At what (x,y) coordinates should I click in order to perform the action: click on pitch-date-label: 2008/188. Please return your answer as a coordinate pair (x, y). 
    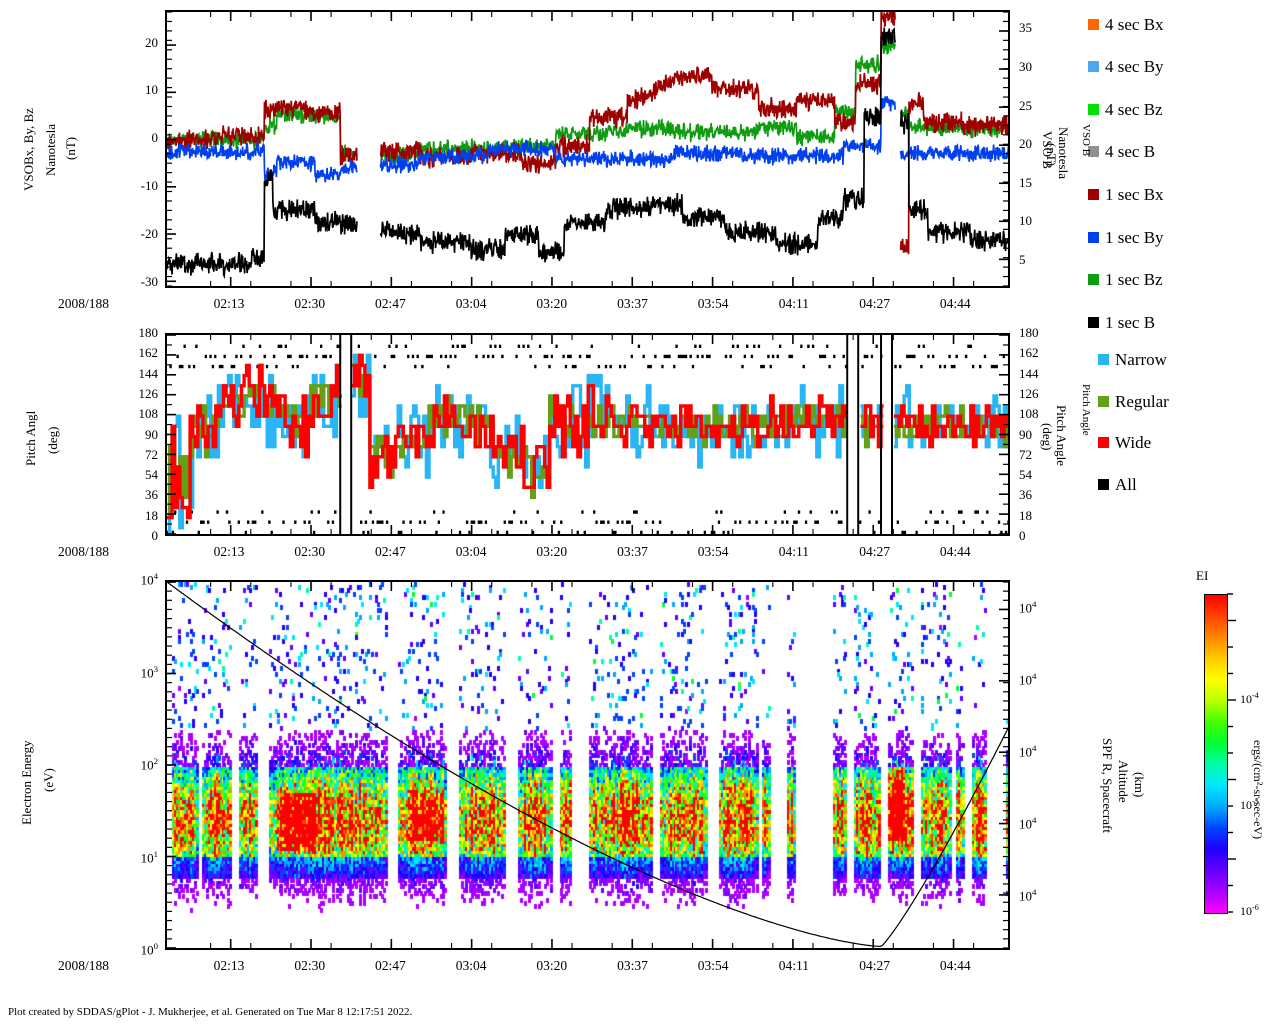
    Looking at the image, I should click on (84, 551).